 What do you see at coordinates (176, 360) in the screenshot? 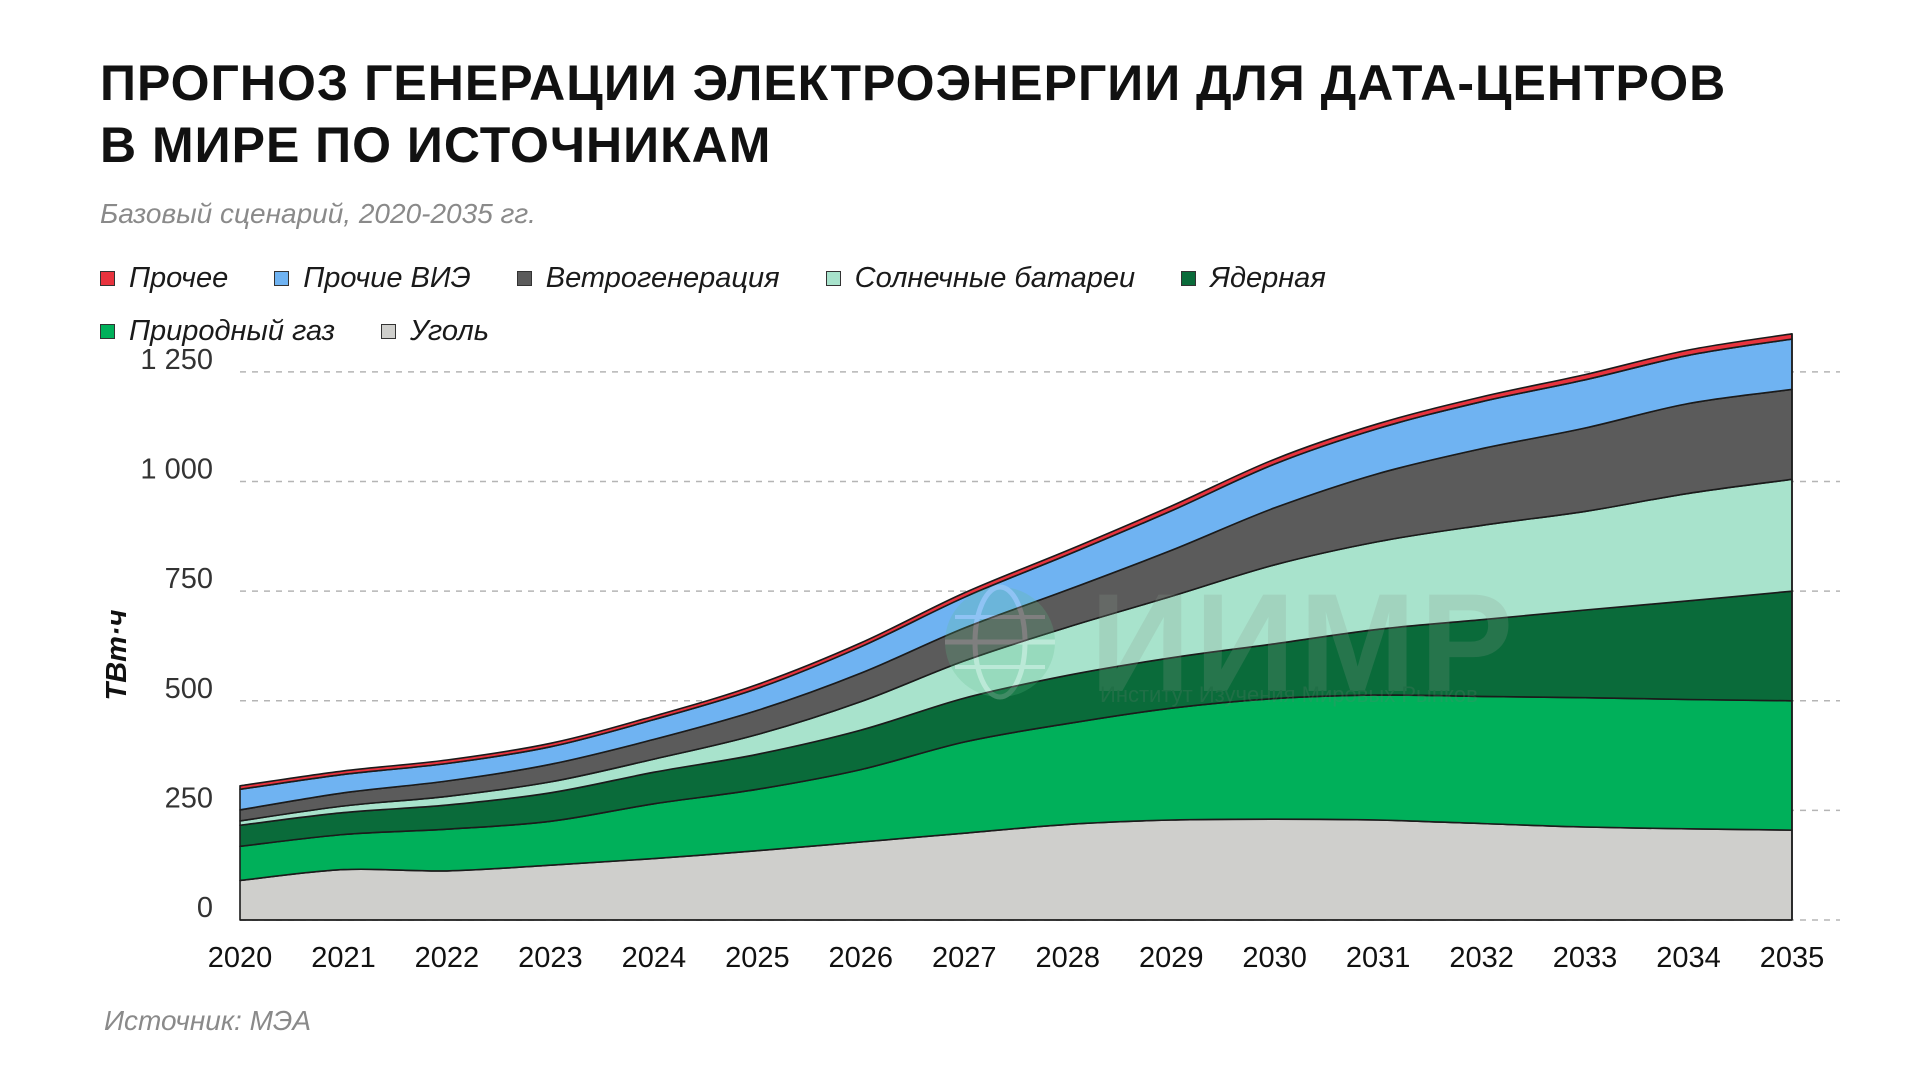
I see `y-tick-label: 1 250` at bounding box center [176, 360].